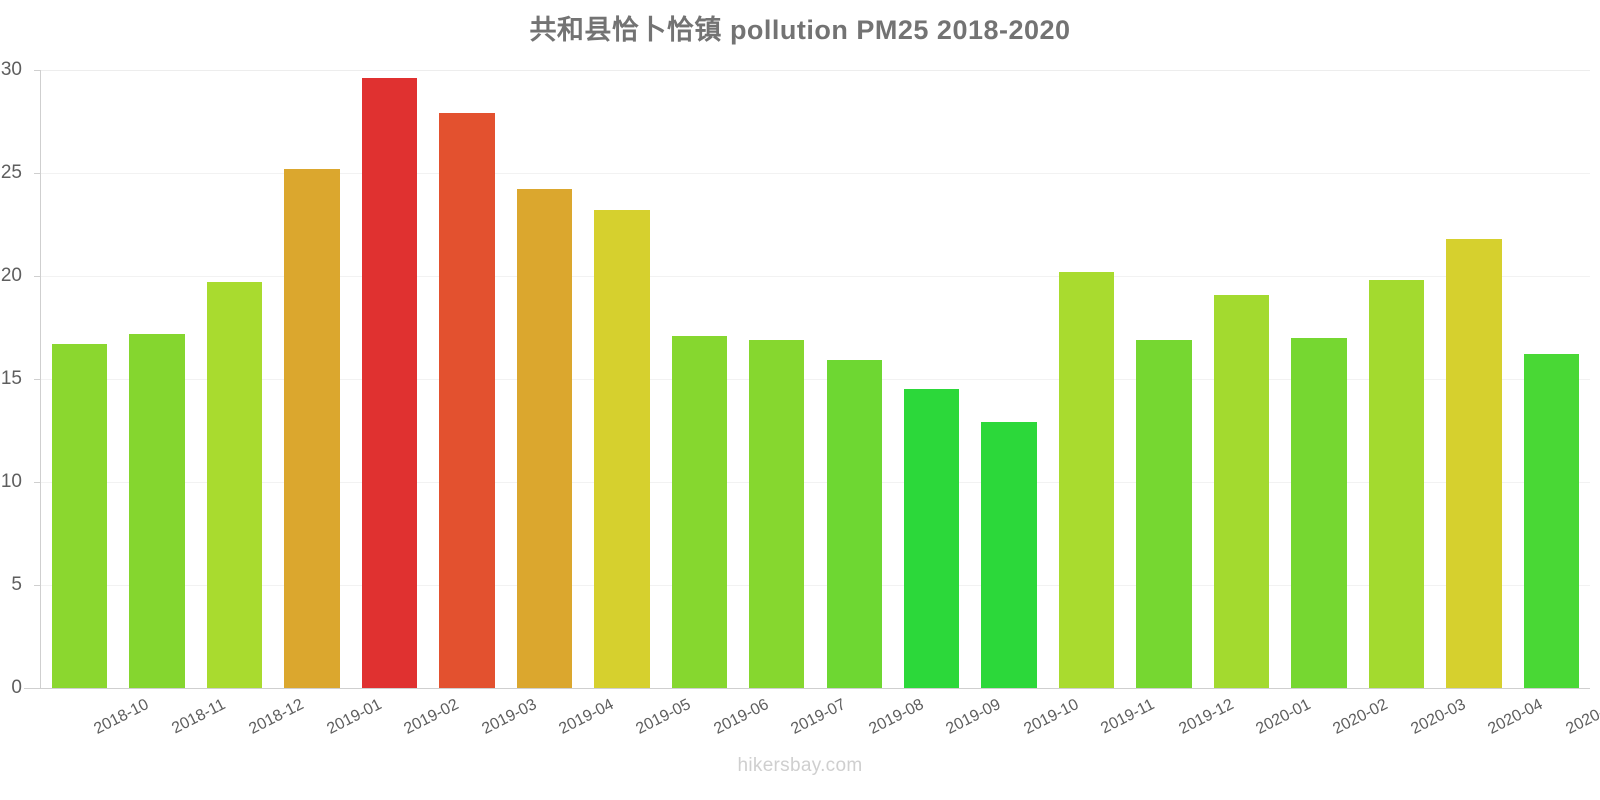 Image resolution: width=1600 pixels, height=800 pixels. Describe the element at coordinates (1051, 717) in the screenshot. I see `x-tick-label: 2019-10` at that location.